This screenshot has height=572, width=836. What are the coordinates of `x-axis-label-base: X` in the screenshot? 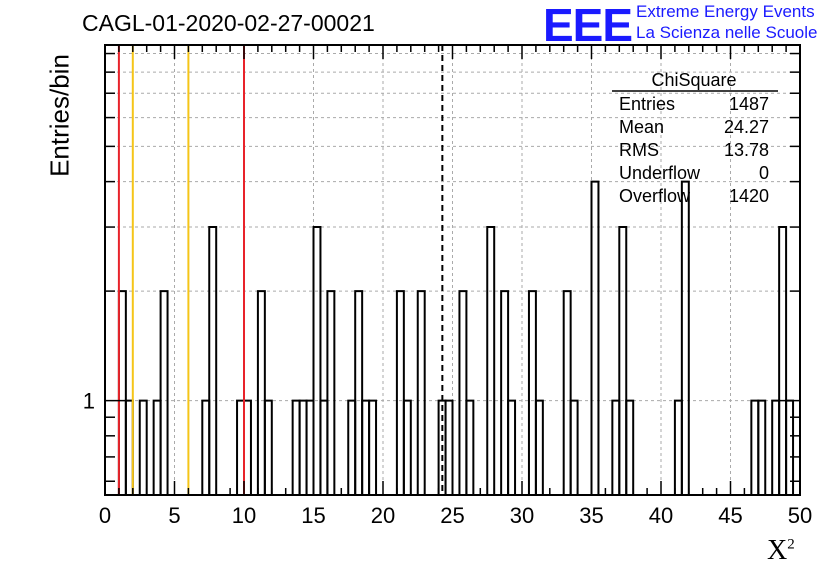 It's located at (777, 550).